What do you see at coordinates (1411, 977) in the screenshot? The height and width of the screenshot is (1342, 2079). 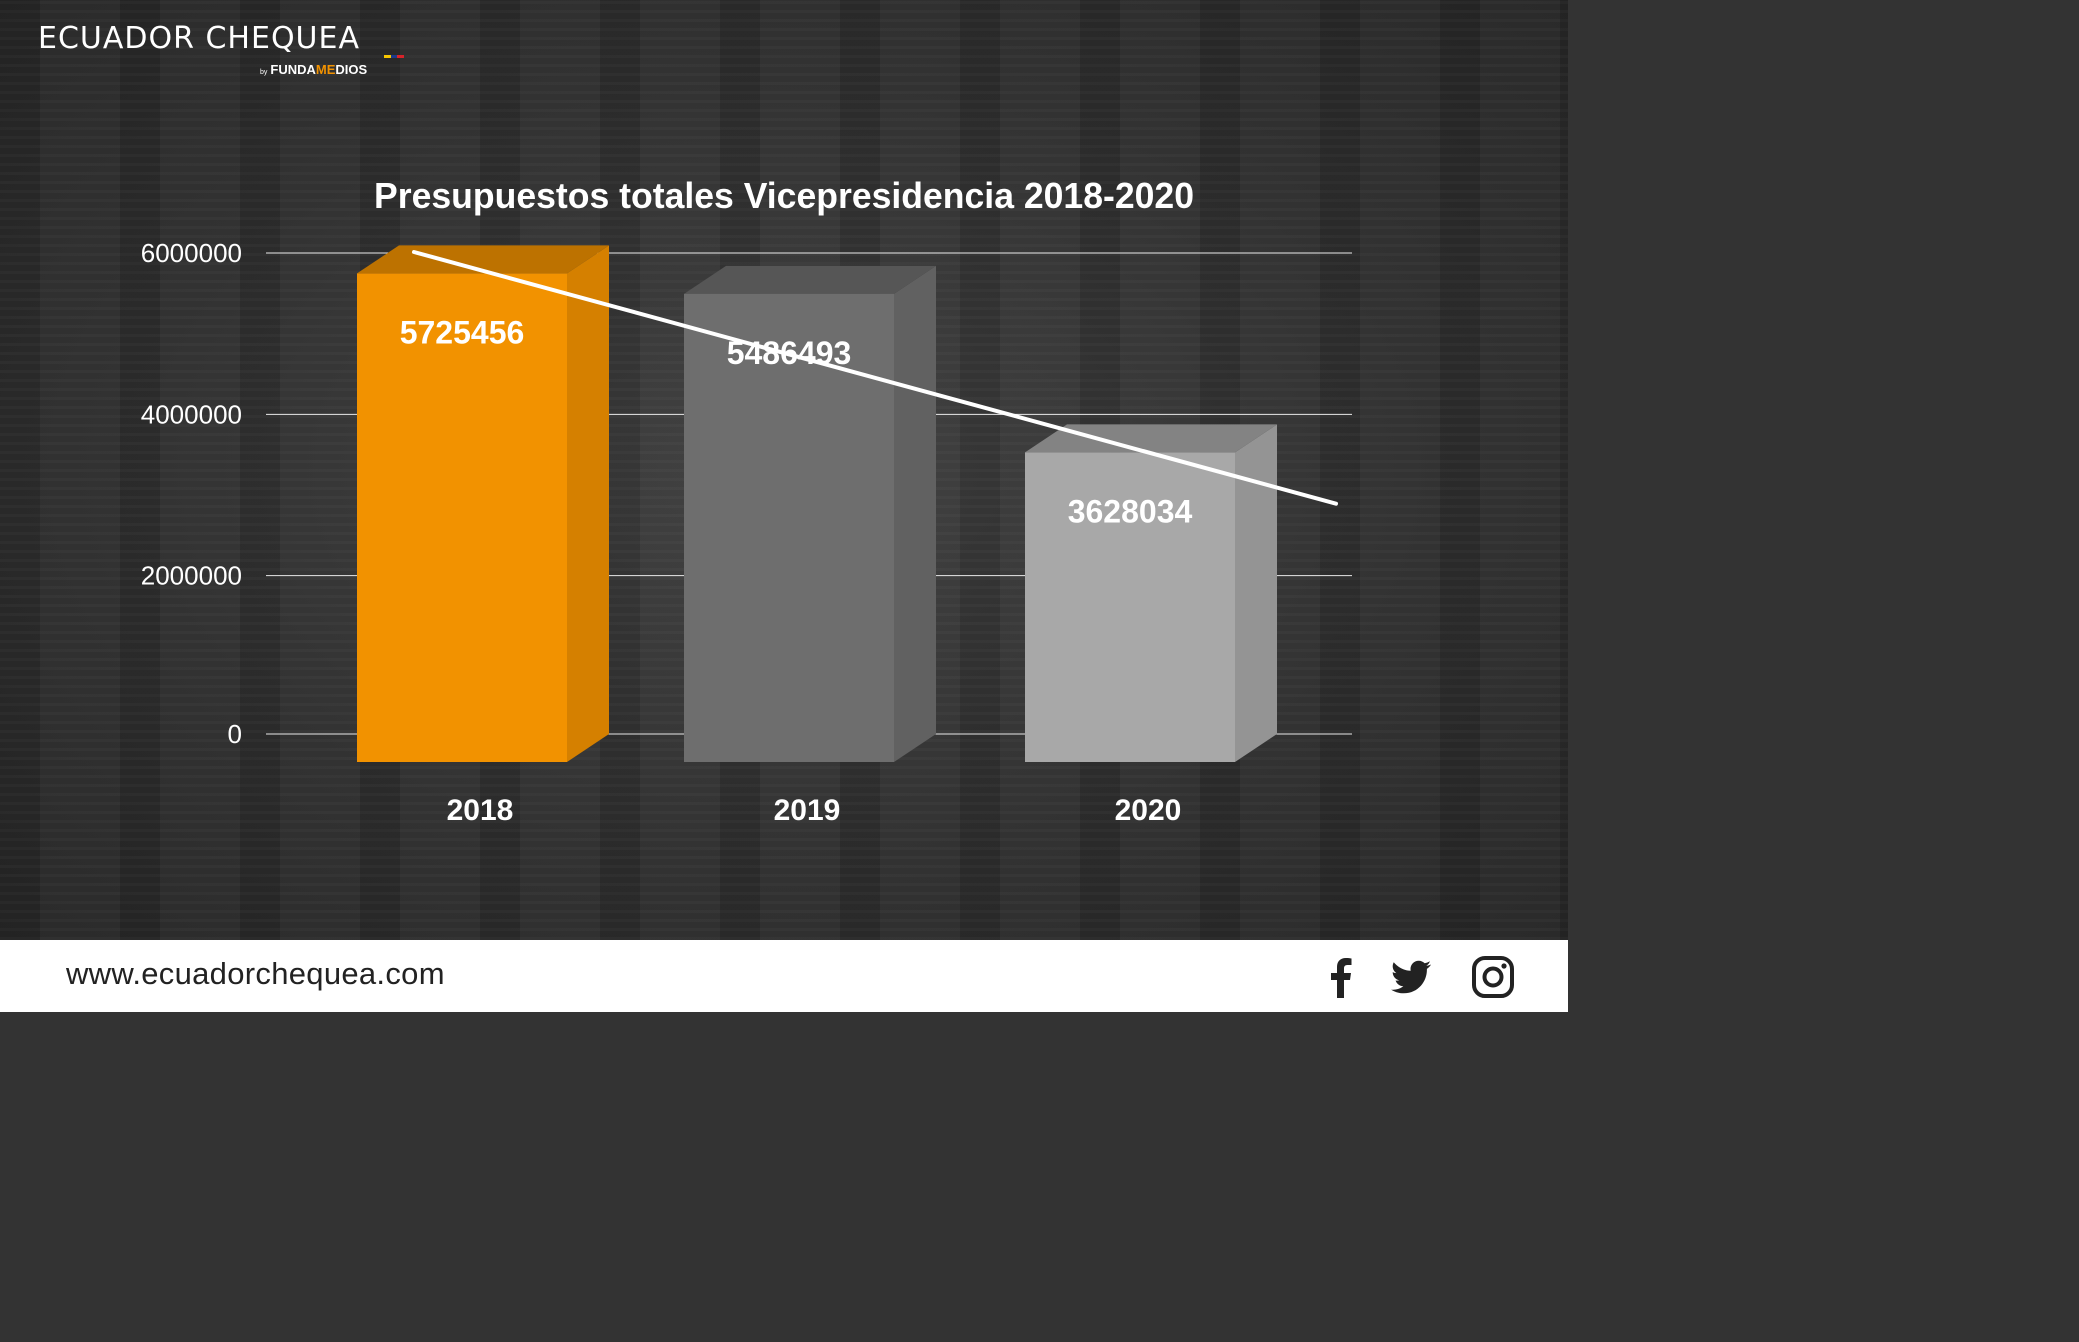 I see `twitter-icon` at bounding box center [1411, 977].